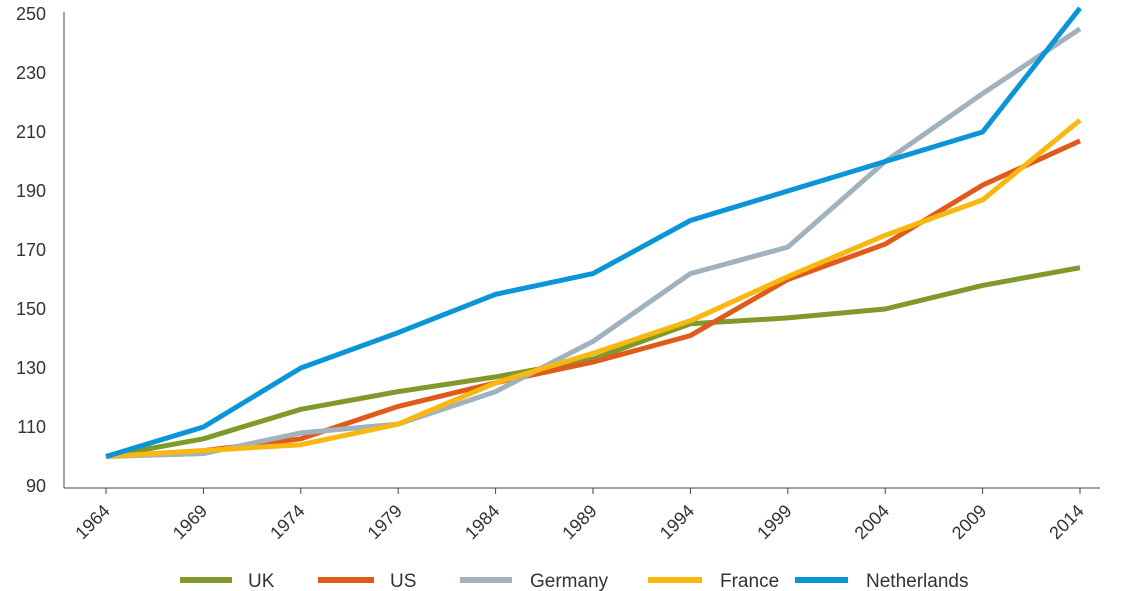 The width and height of the screenshot is (1121, 591). I want to click on legend-label-germany: Germany, so click(569, 581).